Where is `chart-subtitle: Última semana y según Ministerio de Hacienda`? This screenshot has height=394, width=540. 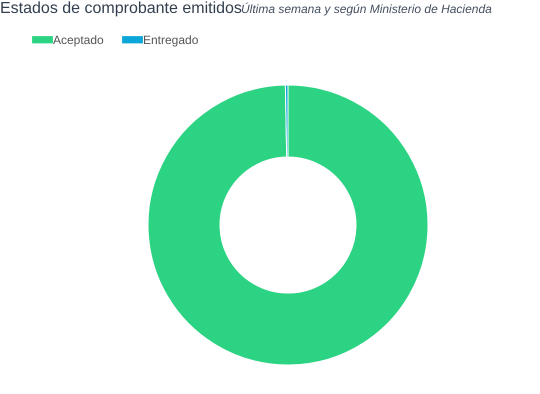 chart-subtitle: Última semana y según Ministerio de Hacienda is located at coordinates (366, 9).